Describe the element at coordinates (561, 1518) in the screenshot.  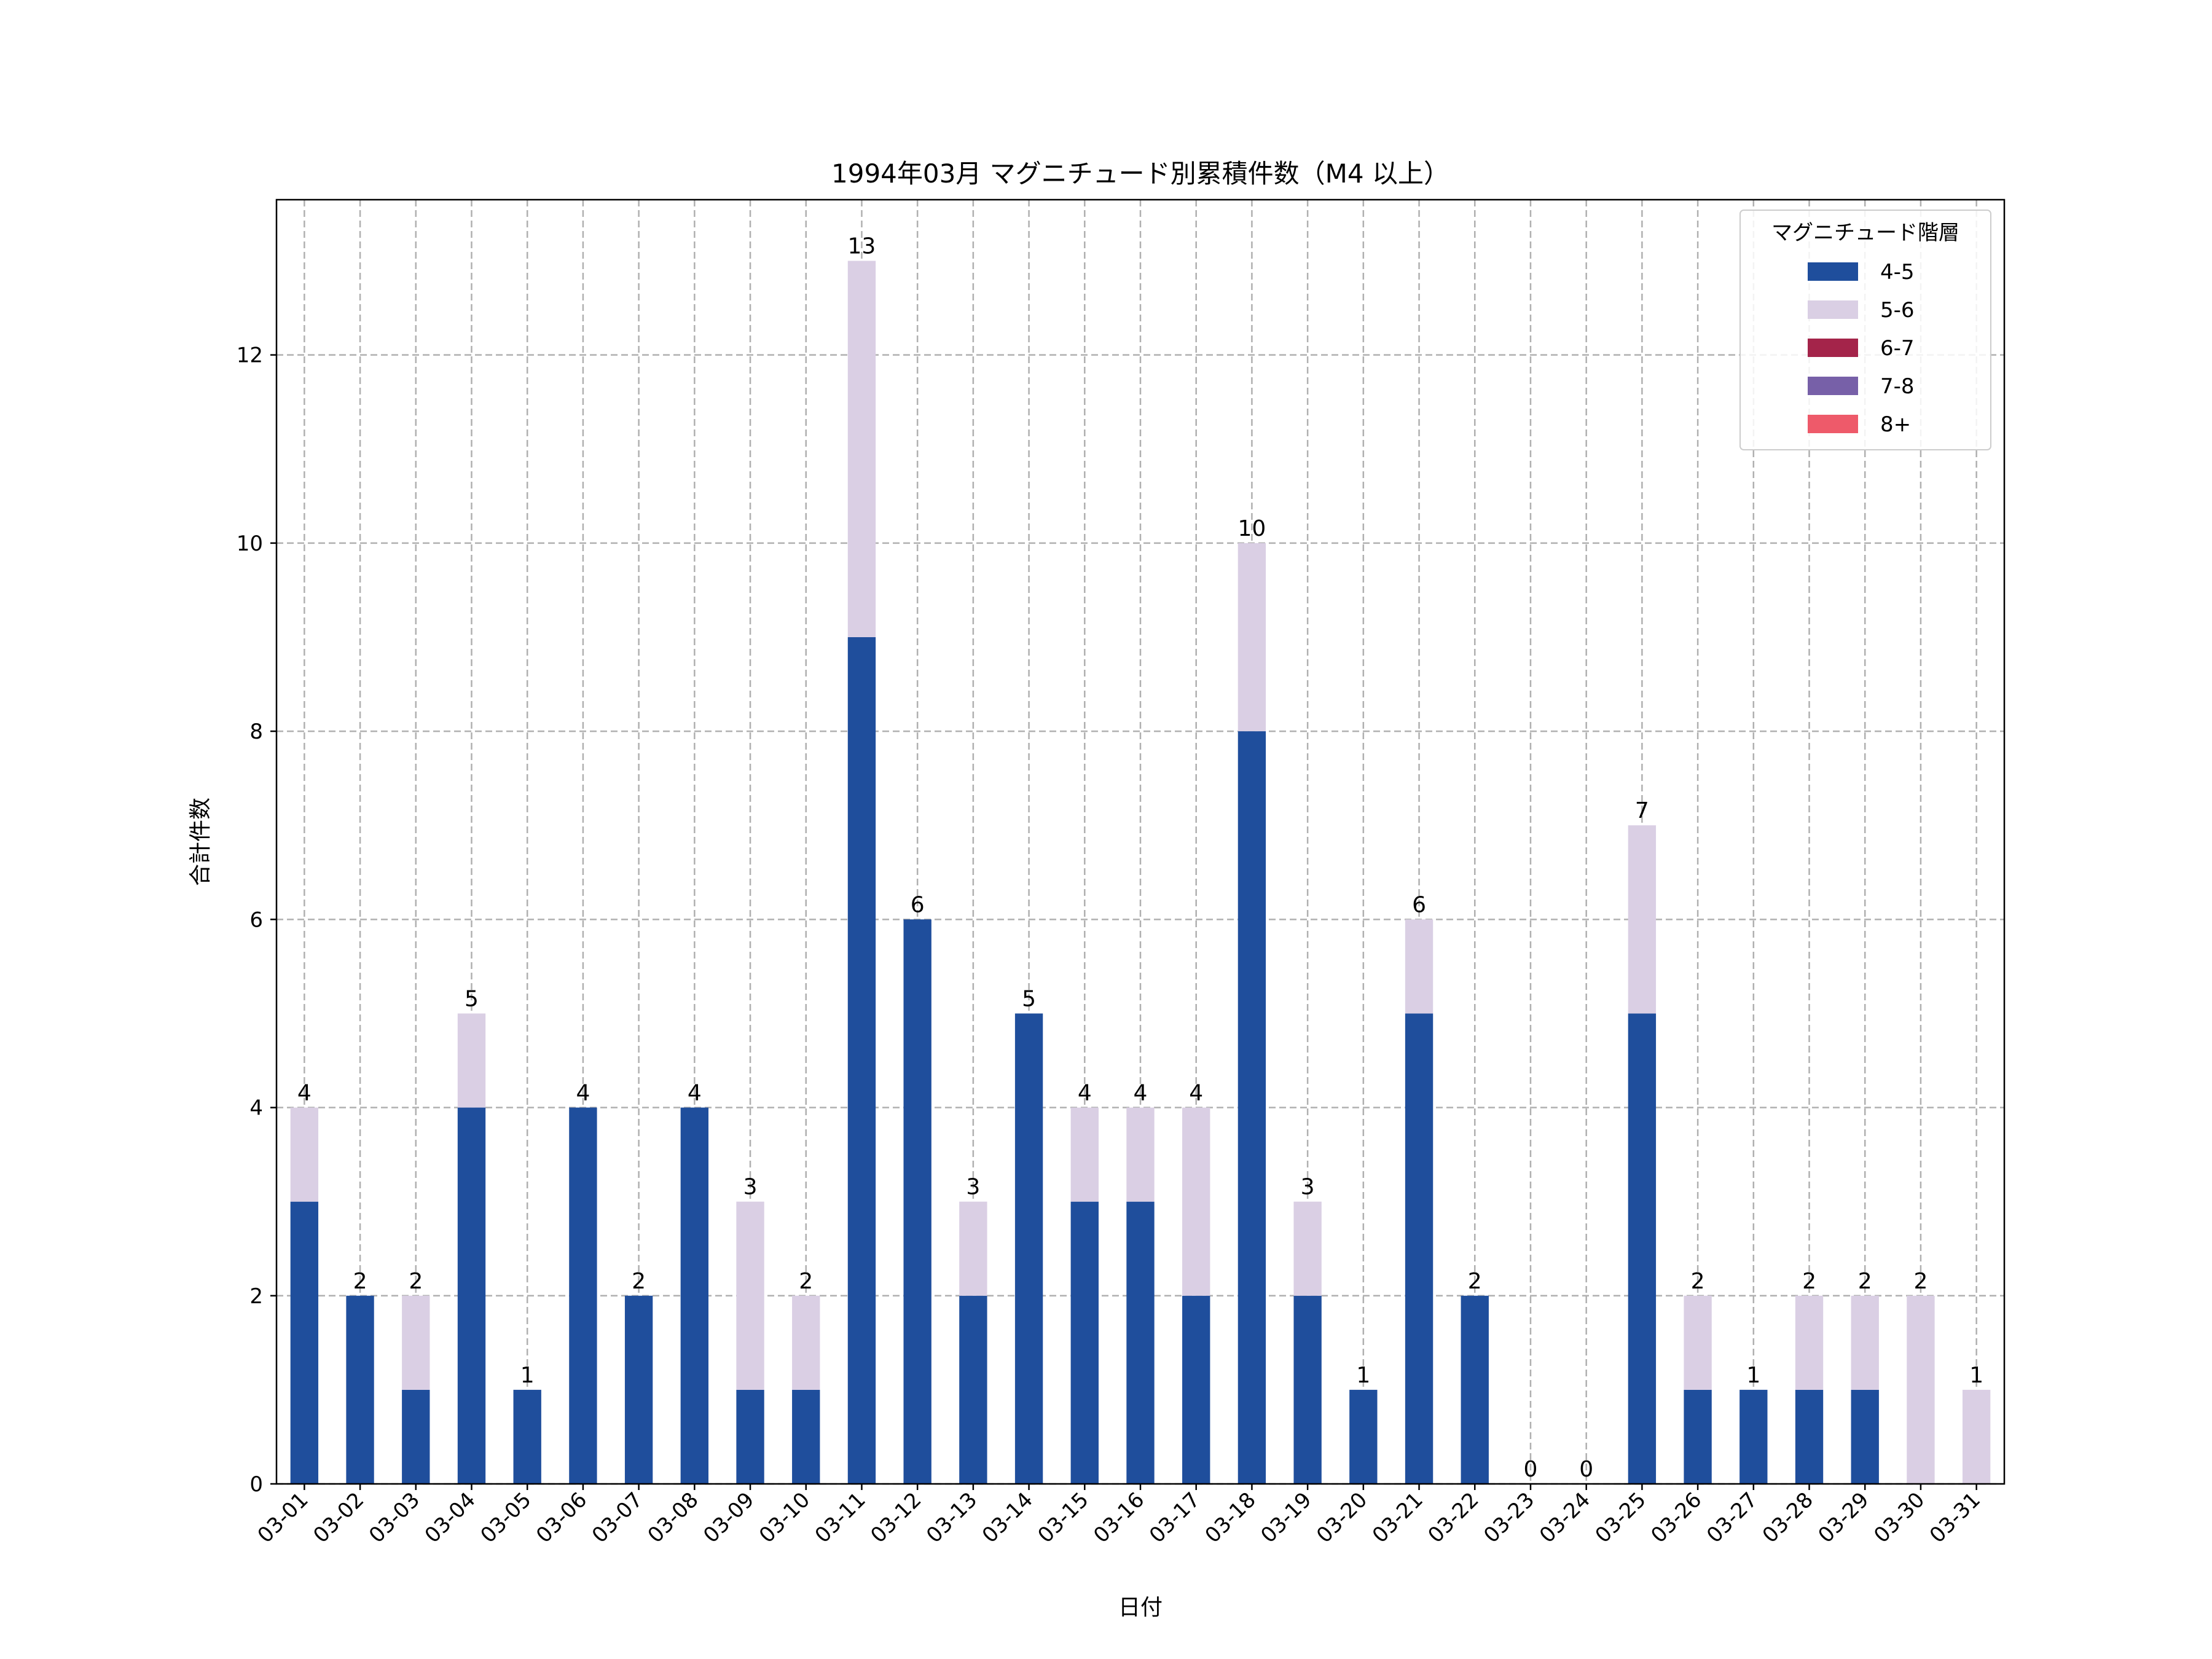
I see `x-tick-label: 03-06` at that location.